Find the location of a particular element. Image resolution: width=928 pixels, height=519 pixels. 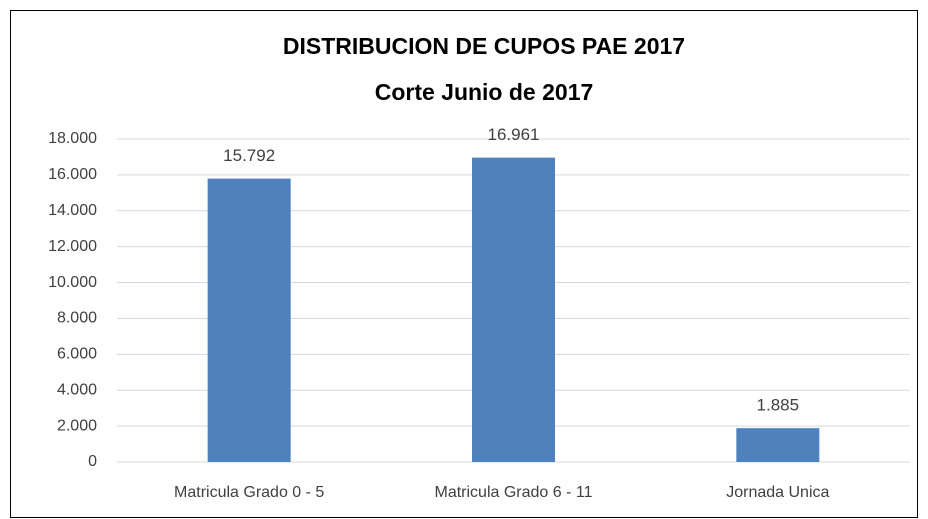

y-tick-label: 14.000 is located at coordinates (72, 210).